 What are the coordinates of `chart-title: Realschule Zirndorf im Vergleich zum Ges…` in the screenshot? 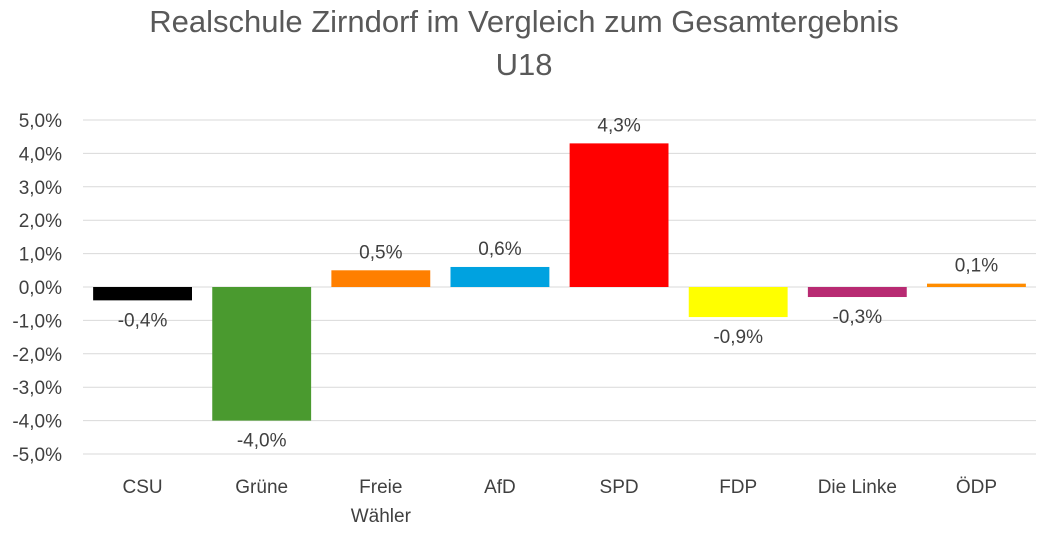 It's located at (524, 21).